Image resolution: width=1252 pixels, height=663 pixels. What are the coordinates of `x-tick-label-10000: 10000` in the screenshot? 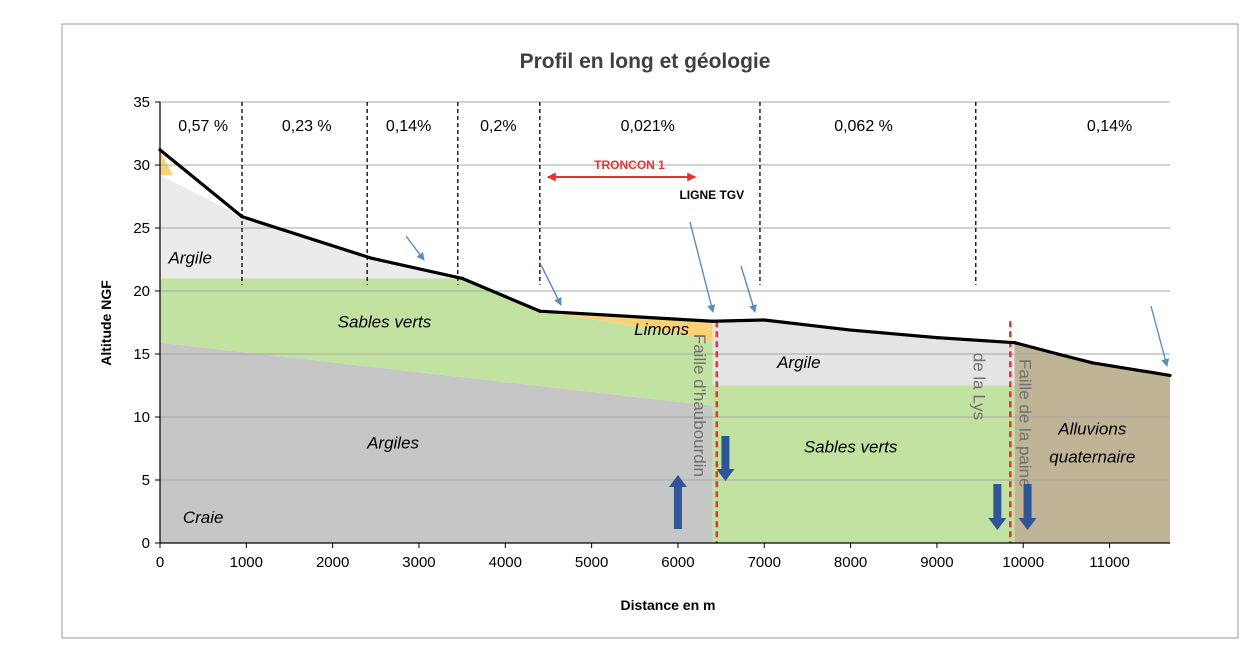 It's located at (1023, 562).